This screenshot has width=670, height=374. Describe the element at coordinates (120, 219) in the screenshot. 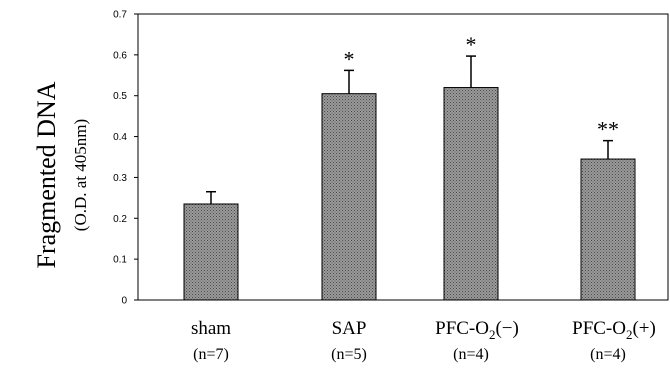

I see `y-tick-label: 0.2` at that location.